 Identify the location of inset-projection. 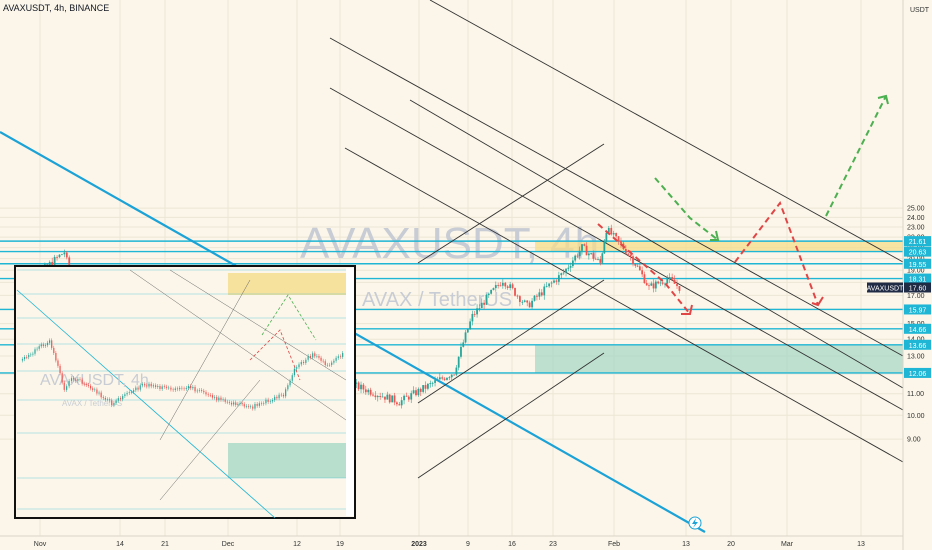
(275, 355).